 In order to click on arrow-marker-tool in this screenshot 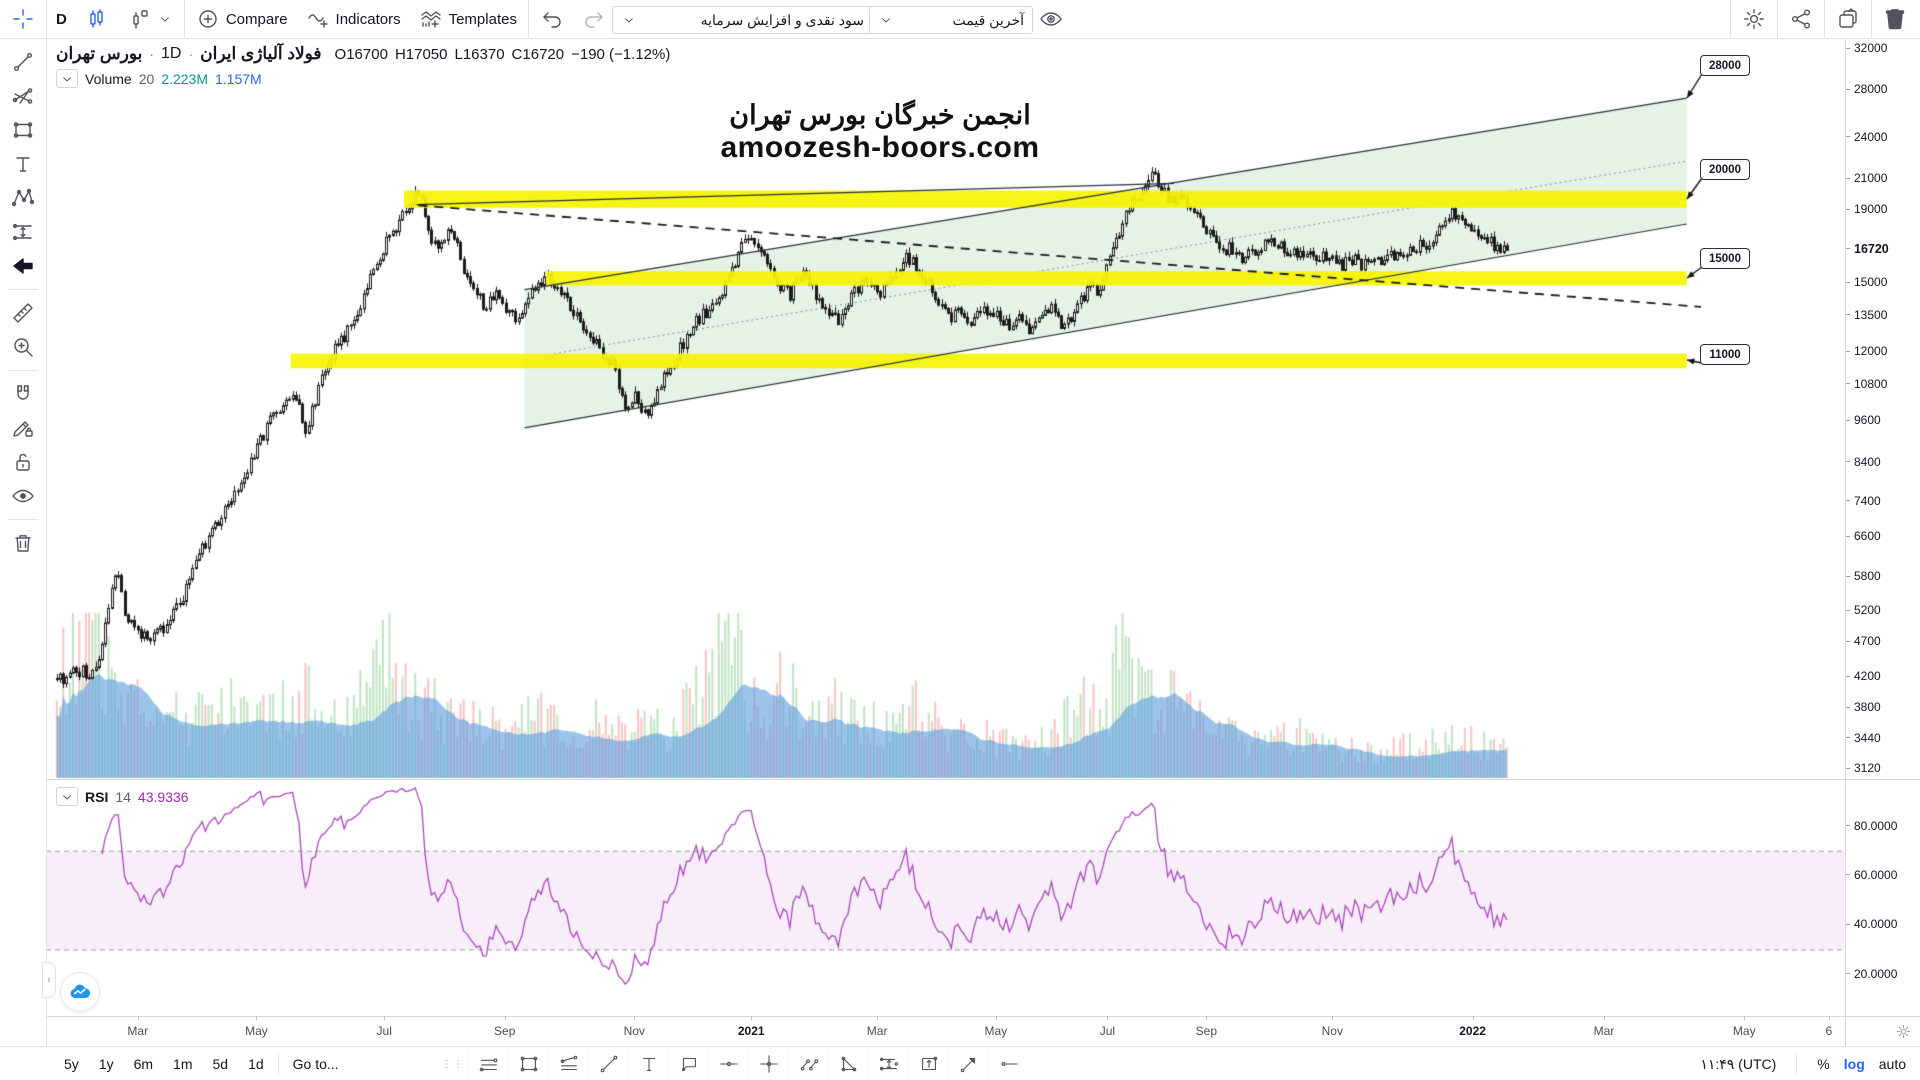, I will do `click(23, 266)`.